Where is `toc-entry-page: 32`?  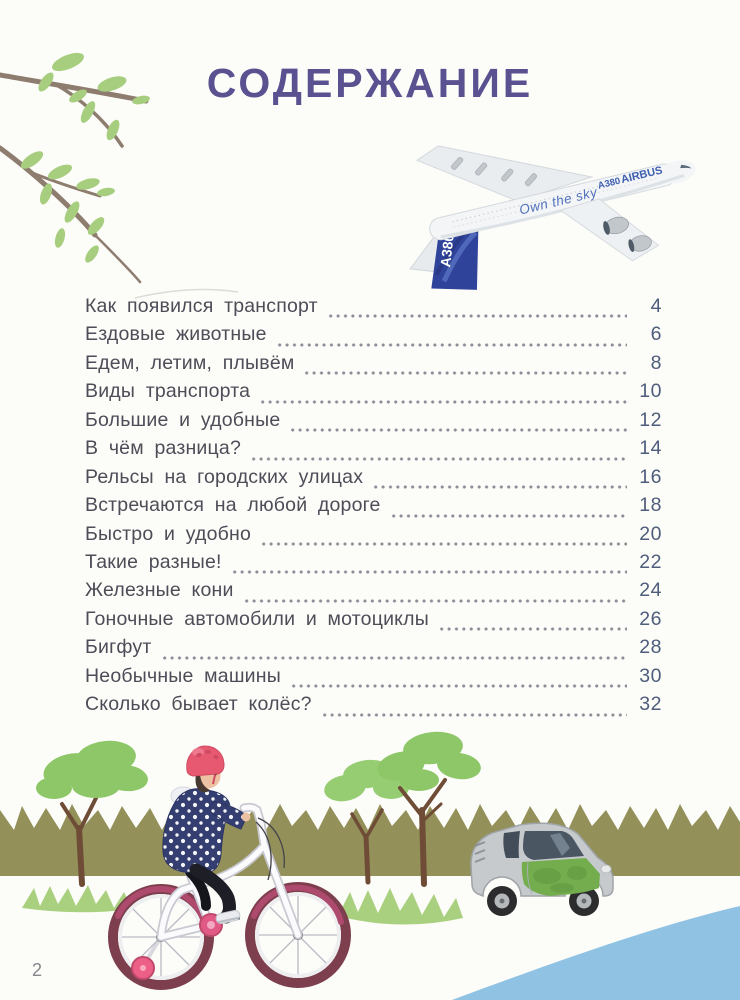
toc-entry-page: 32 is located at coordinates (650, 704).